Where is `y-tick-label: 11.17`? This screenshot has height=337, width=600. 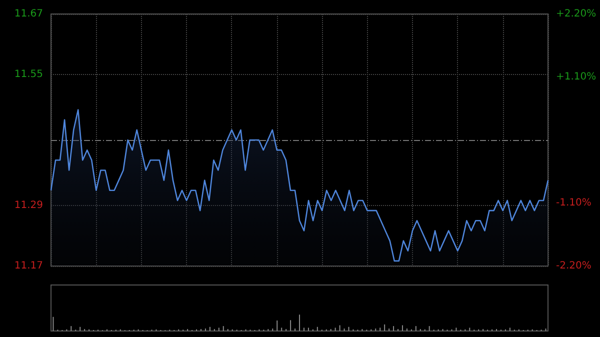
y-tick-label: 11.17 is located at coordinates (28, 266).